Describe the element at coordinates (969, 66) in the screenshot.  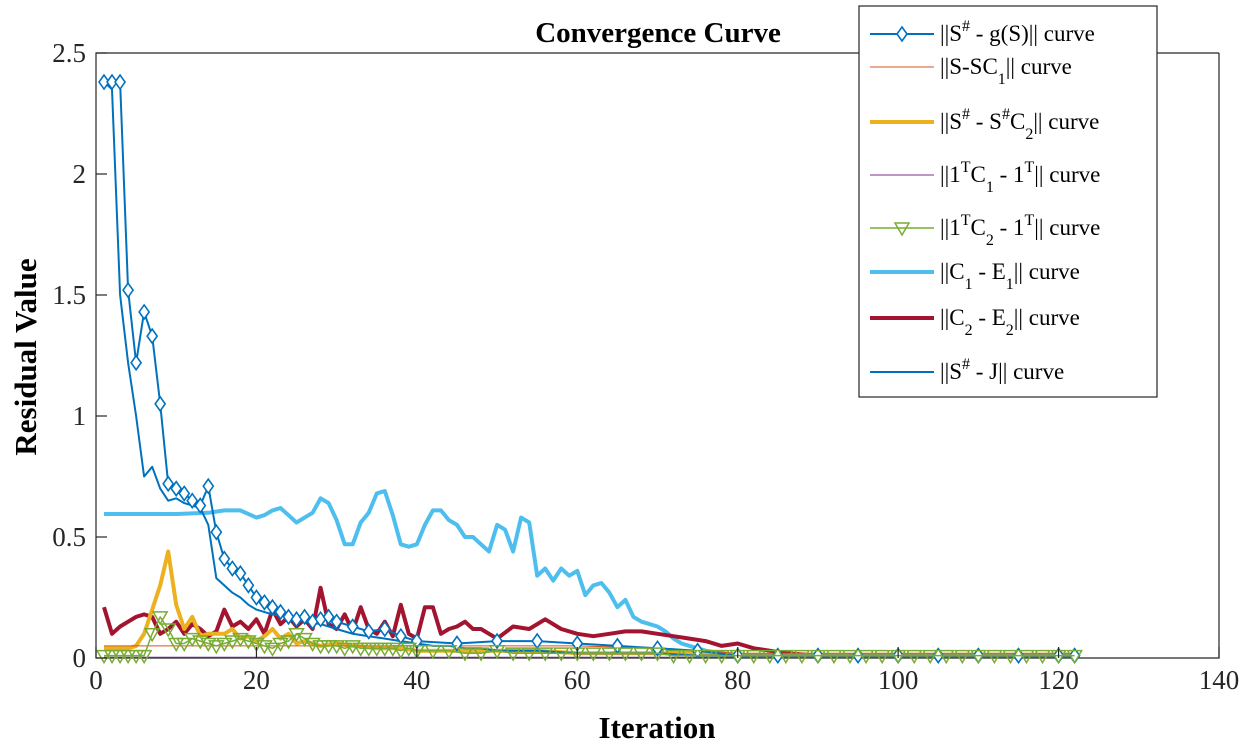
I see `legend-text-part: ||S-SC` at that location.